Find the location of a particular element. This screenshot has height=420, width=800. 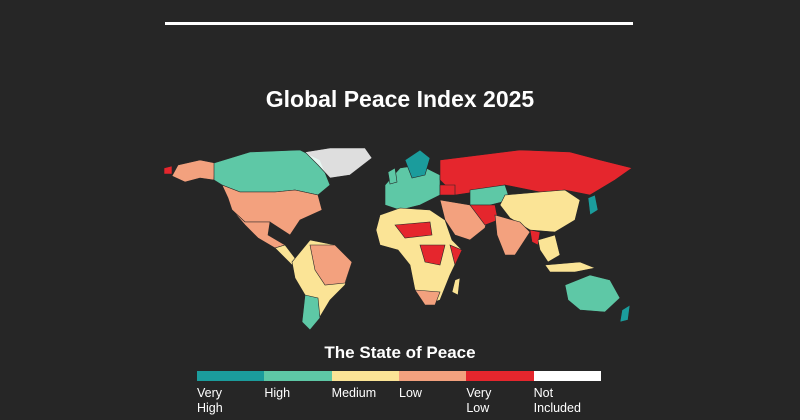

legend-label: Not Included is located at coordinates (557, 400).